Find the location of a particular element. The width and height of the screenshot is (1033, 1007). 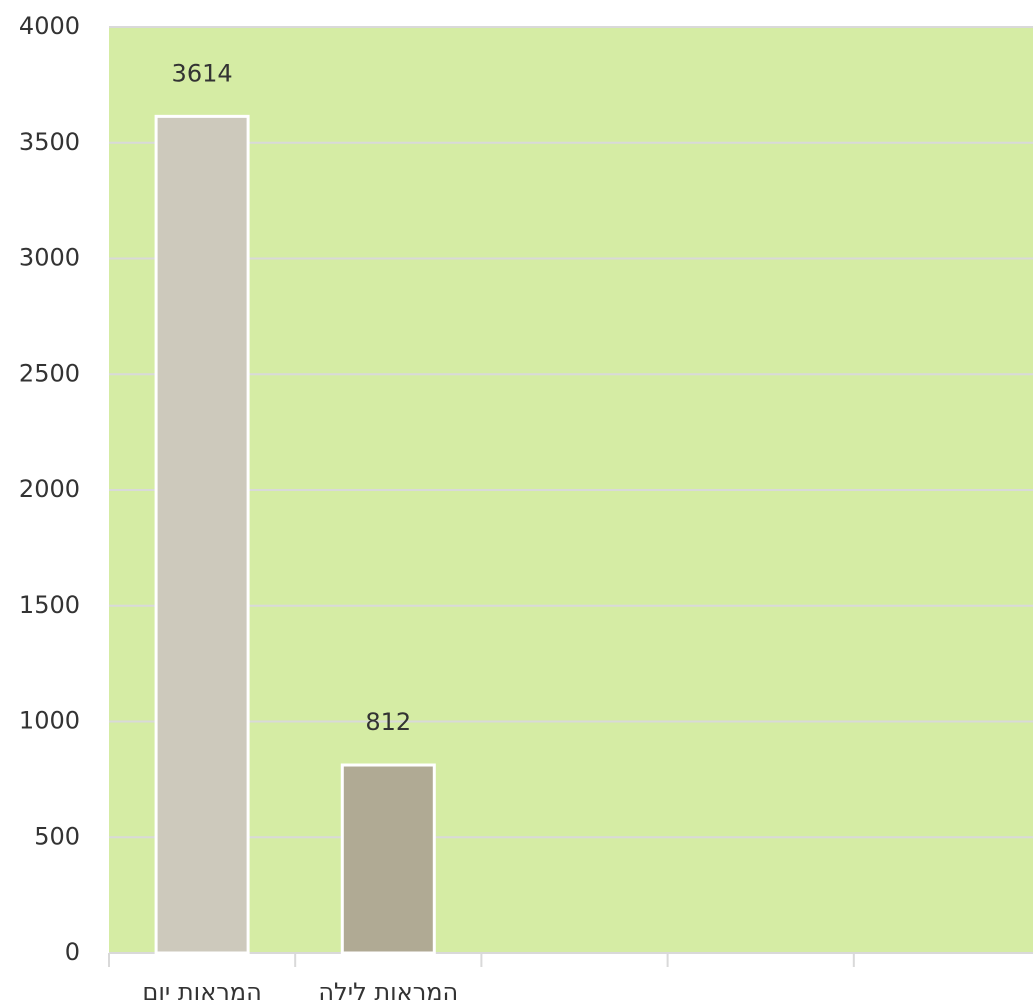

y-tick-label: 500 is located at coordinates (57, 836).